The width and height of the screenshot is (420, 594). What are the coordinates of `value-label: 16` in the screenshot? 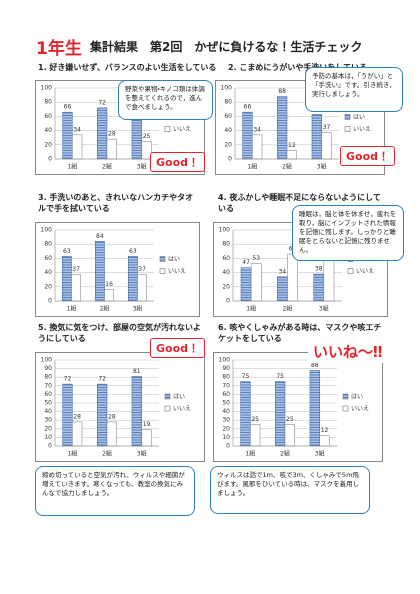 It's located at (109, 284).